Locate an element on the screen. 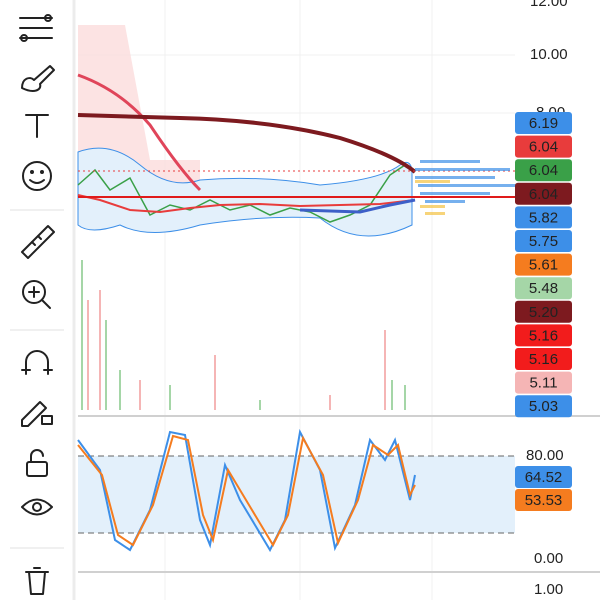 Image resolution: width=600 pixels, height=600 pixels. price-axis-label: 10.00 is located at coordinates (549, 54).